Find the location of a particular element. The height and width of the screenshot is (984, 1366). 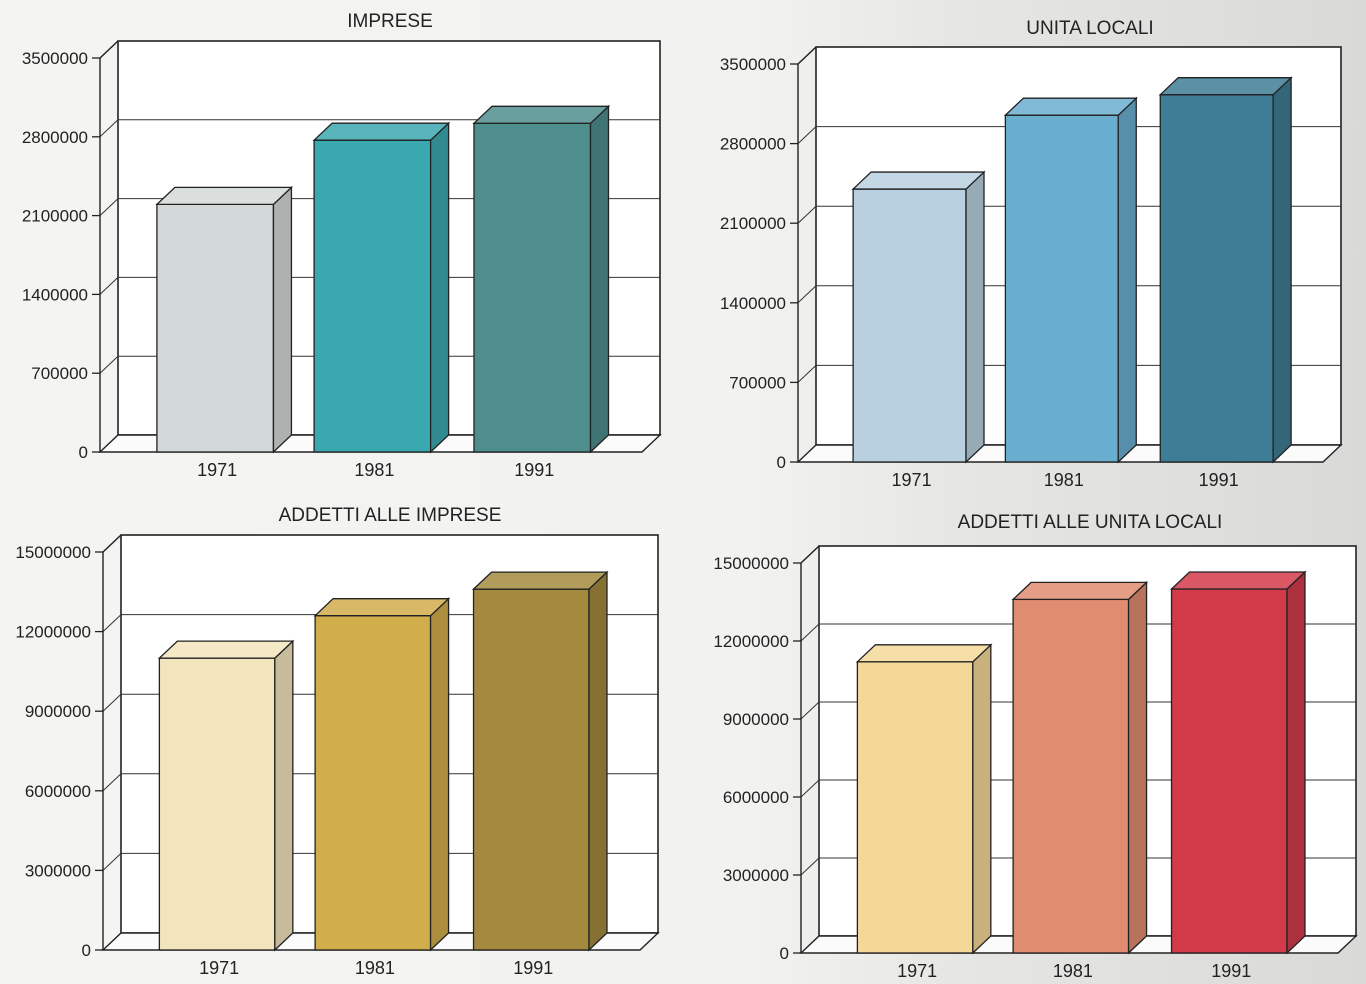

chart-title: ADDETTI ALLE UNITA LOCALI is located at coordinates (1090, 522).